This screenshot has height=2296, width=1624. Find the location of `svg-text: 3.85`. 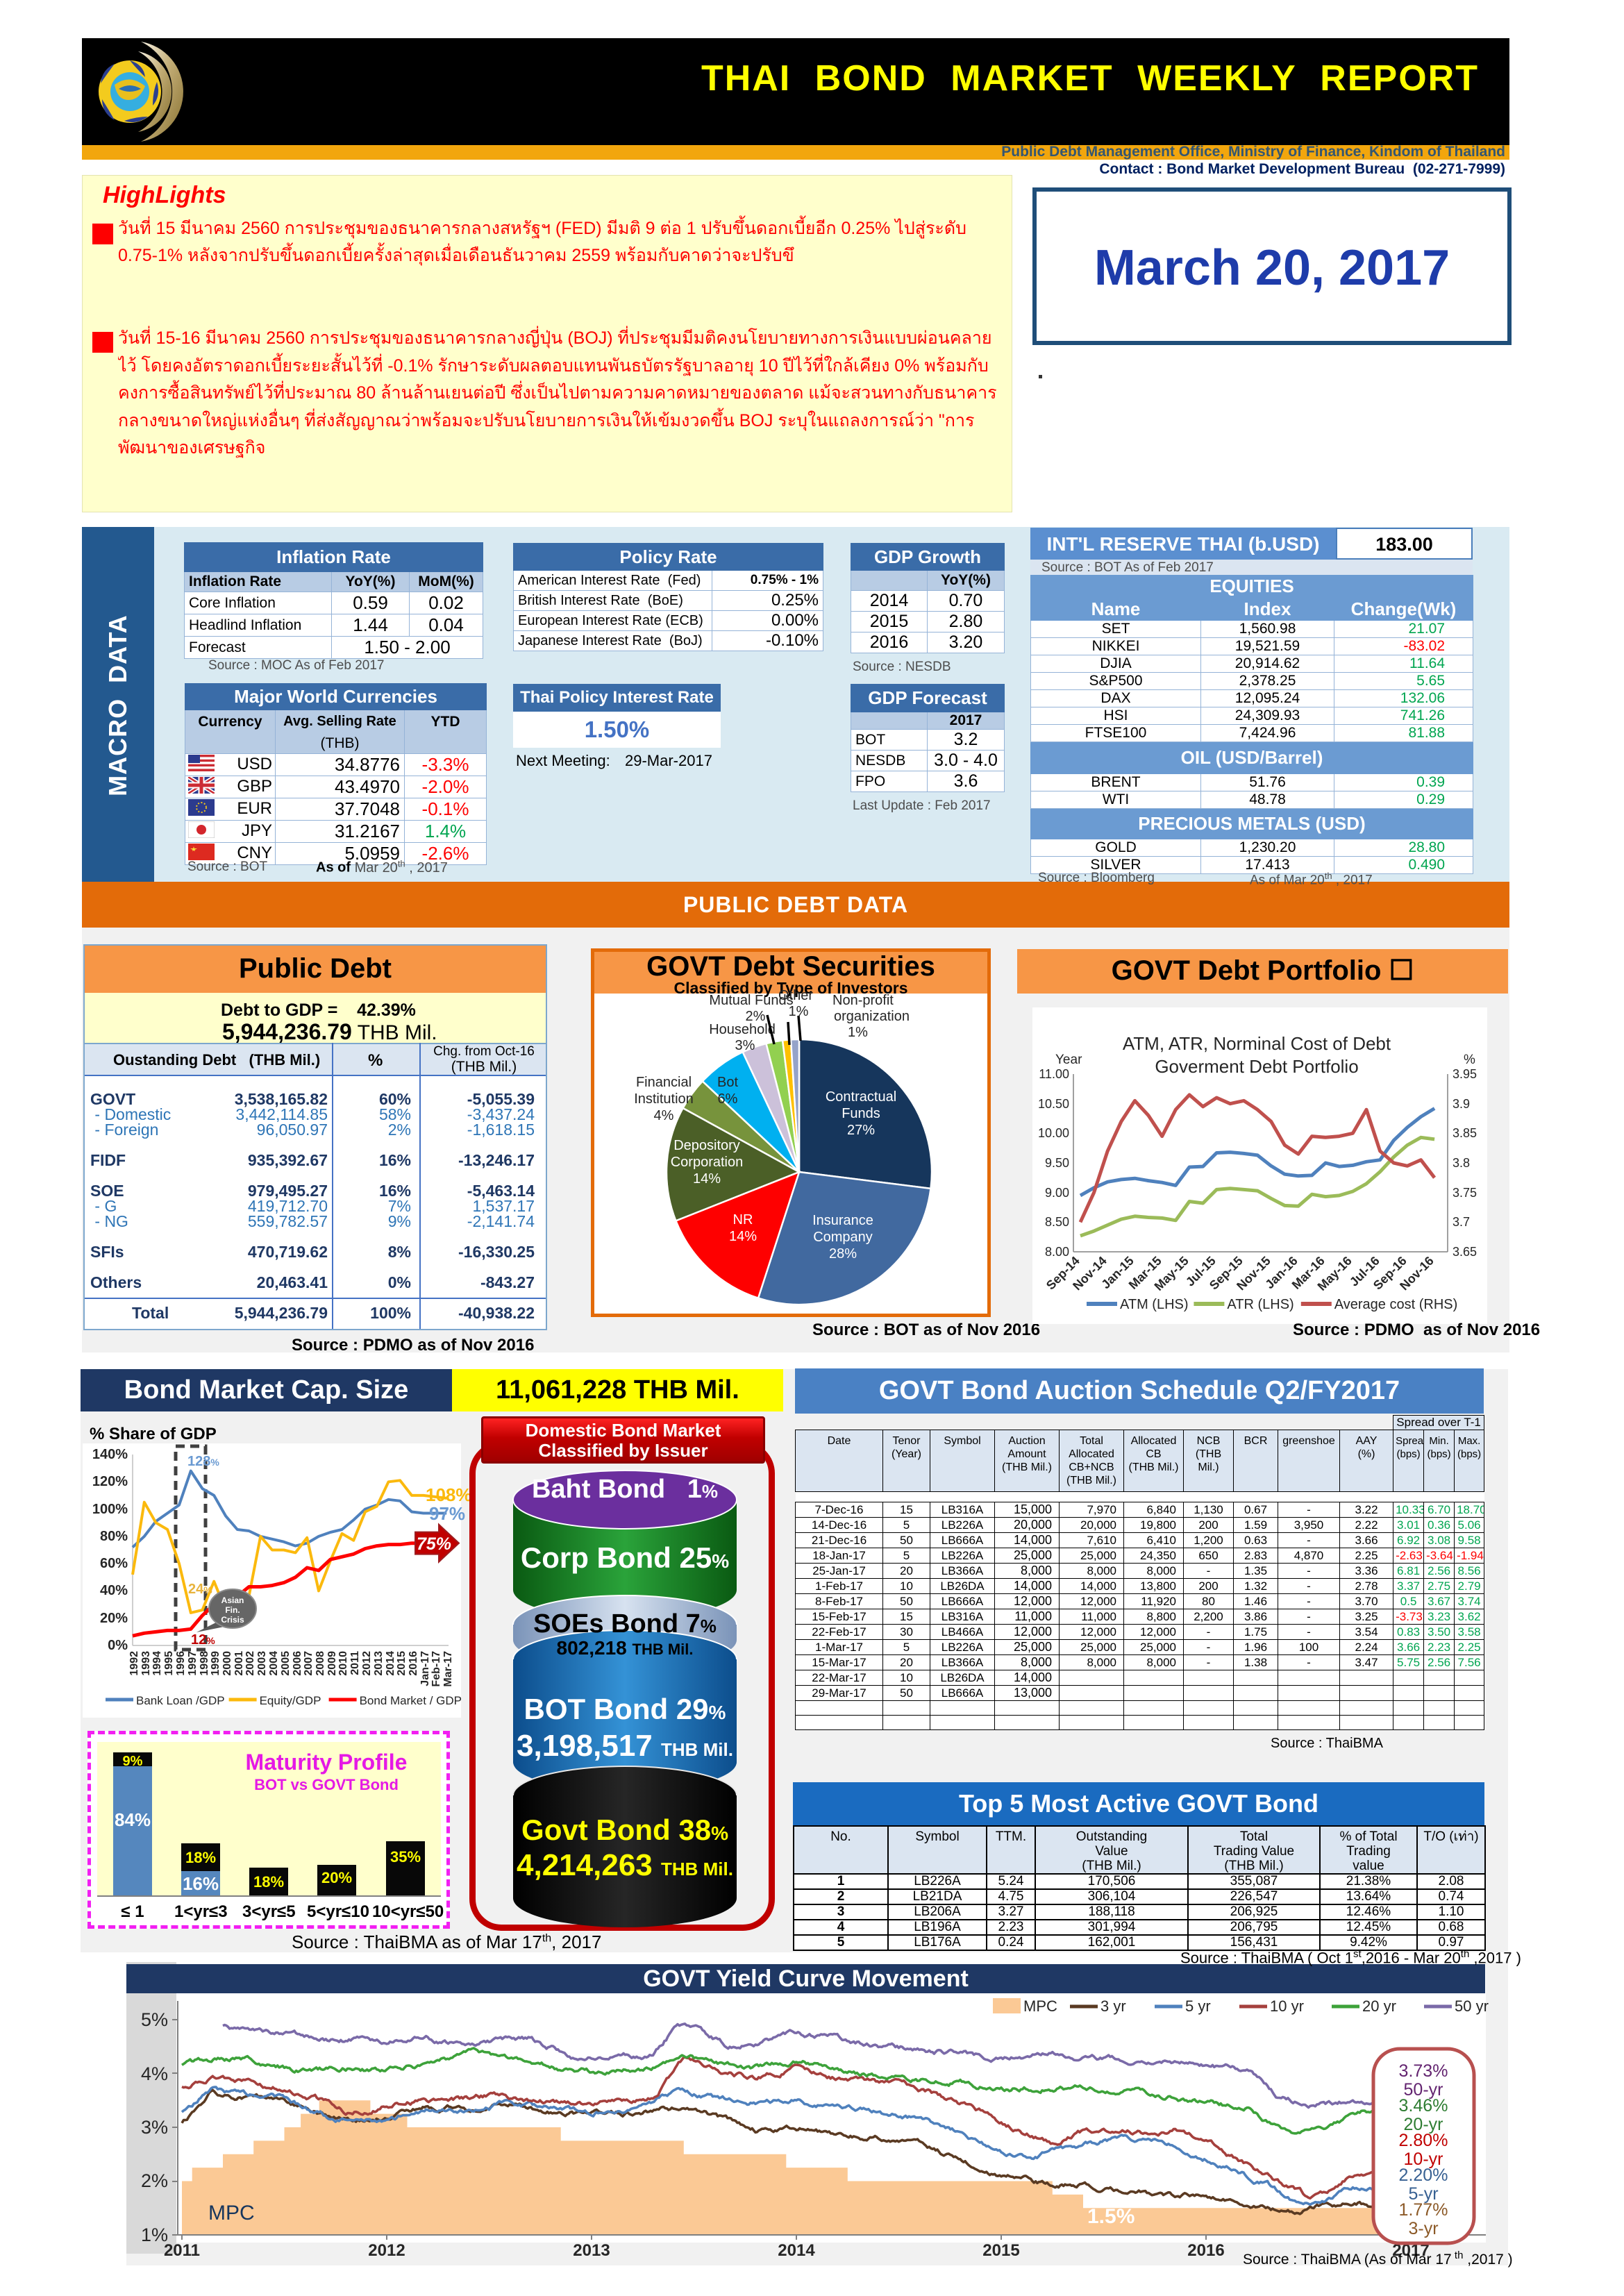

svg-text: 3.85 is located at coordinates (1465, 1133).